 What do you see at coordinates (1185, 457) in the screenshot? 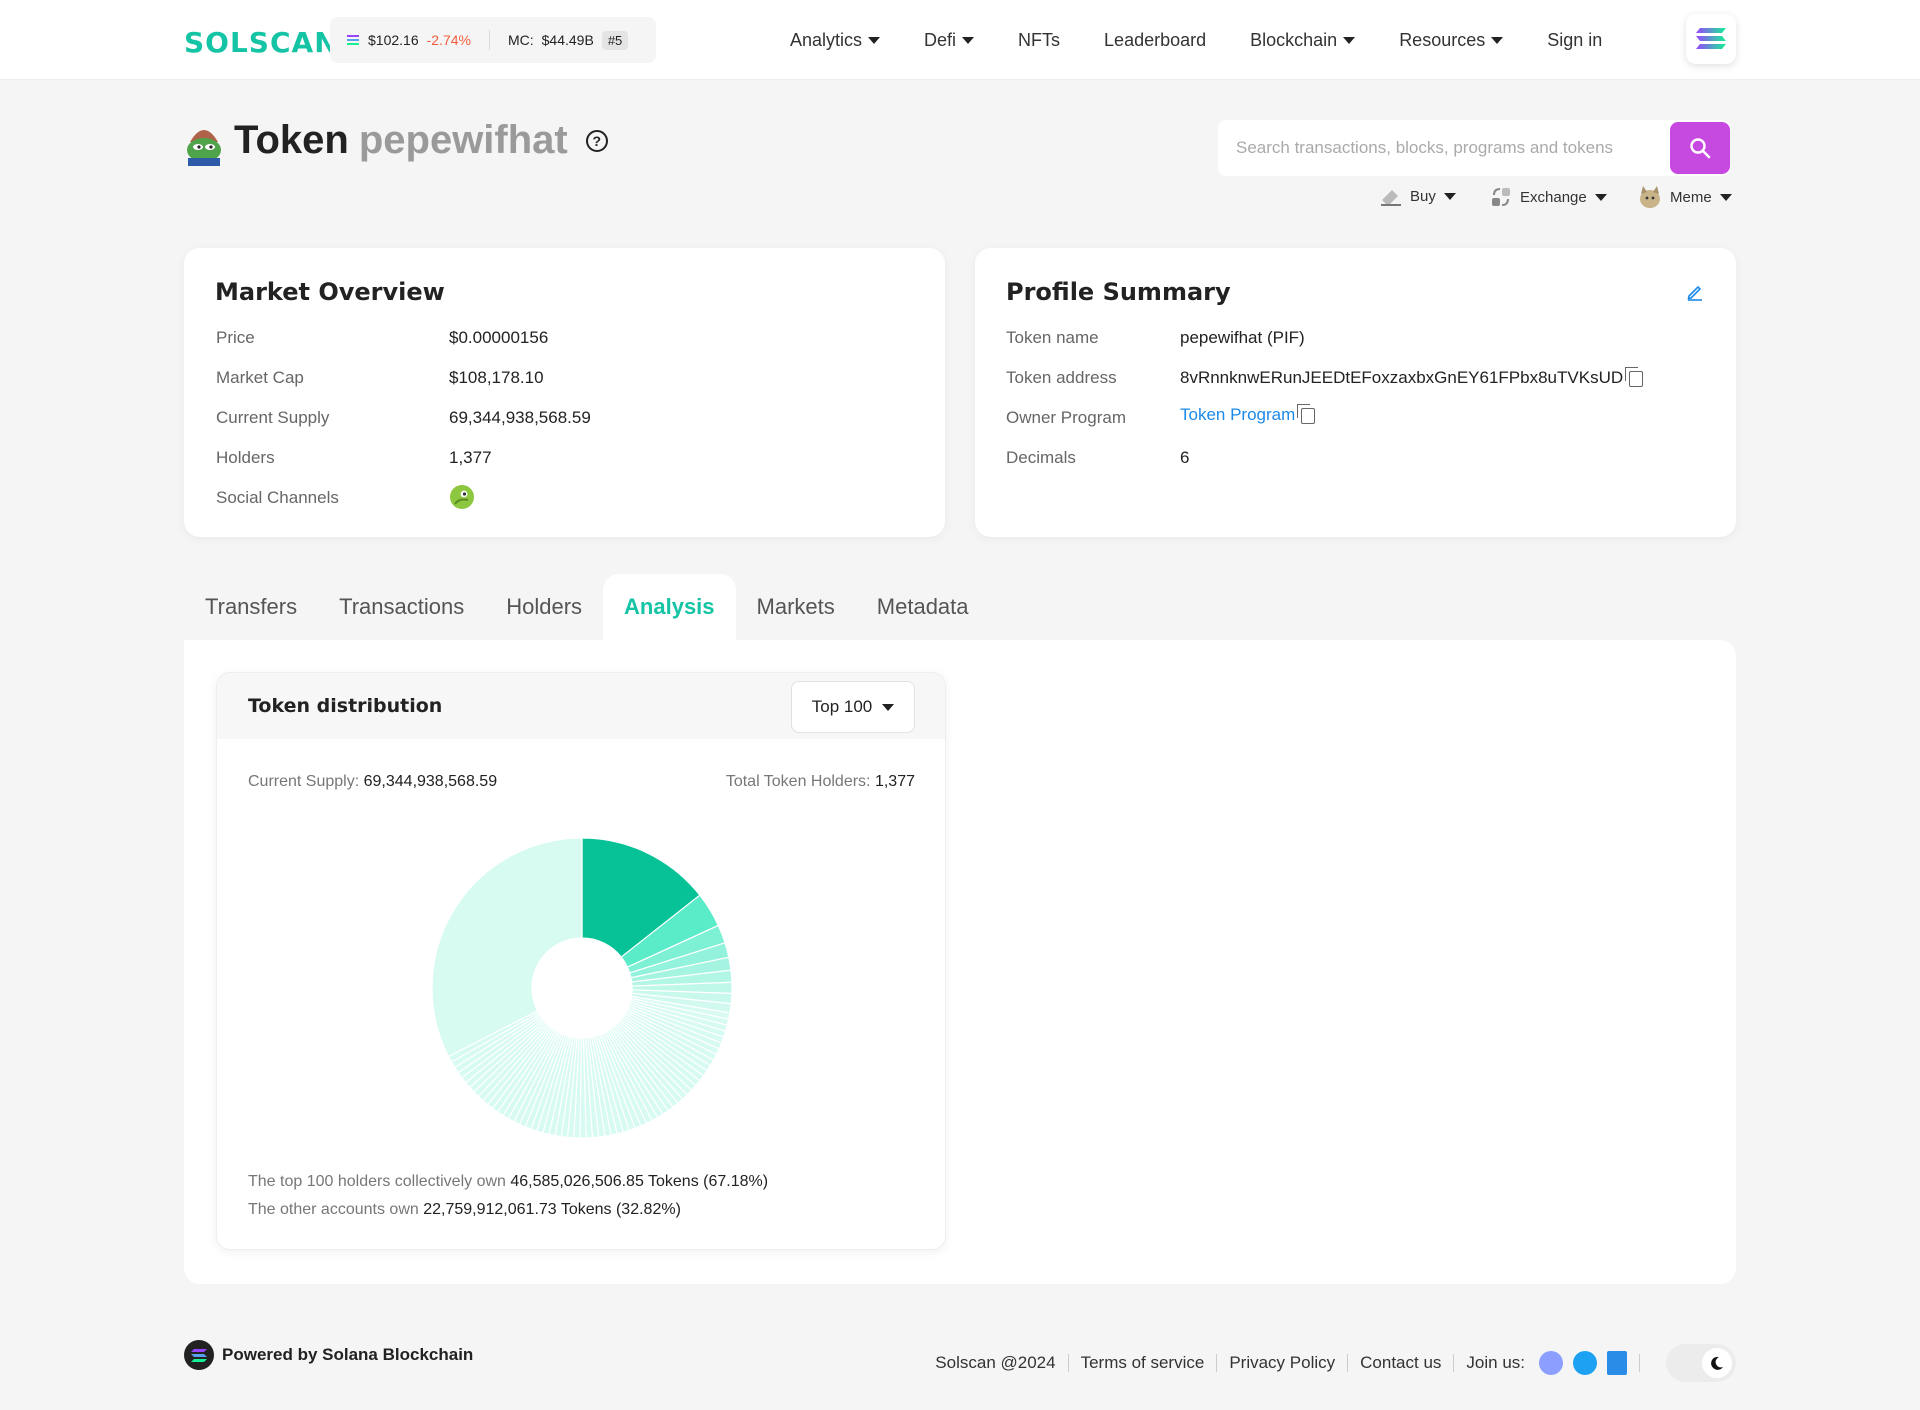
I see `decimals-value: 6` at bounding box center [1185, 457].